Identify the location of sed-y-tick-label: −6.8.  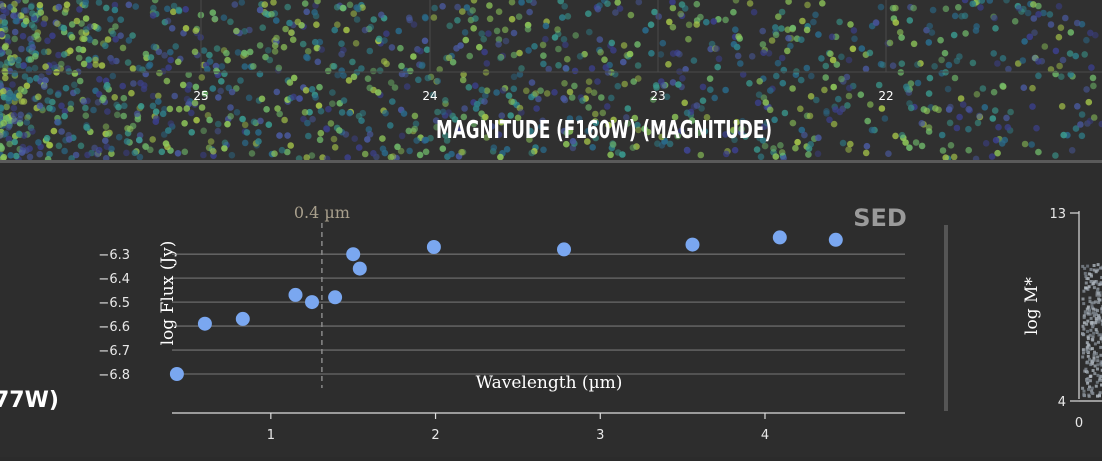
(114, 375).